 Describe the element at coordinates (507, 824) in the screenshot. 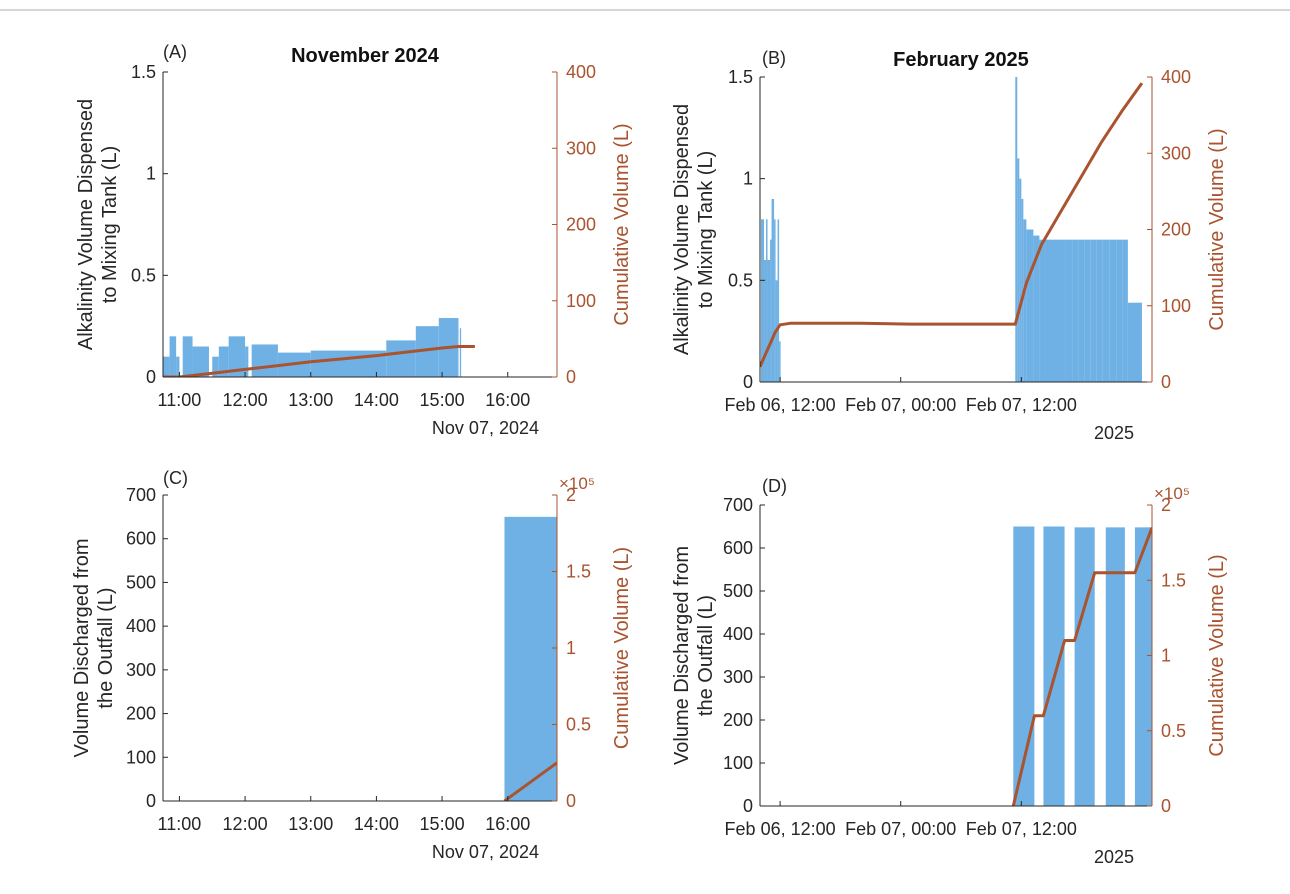

I see `x-tick-label: 16:00` at that location.